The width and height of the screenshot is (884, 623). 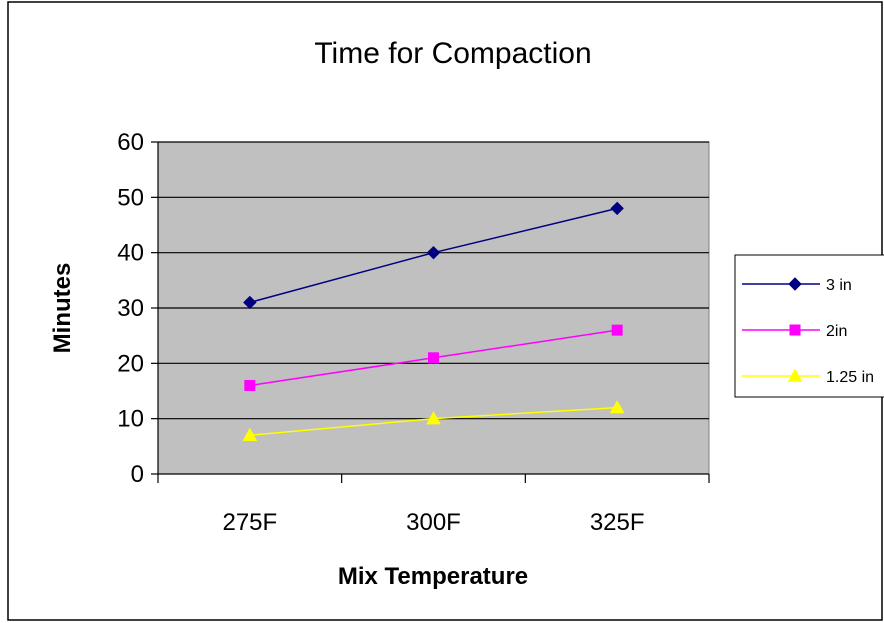 I want to click on y-tick-label-20: 20, so click(x=130, y=363).